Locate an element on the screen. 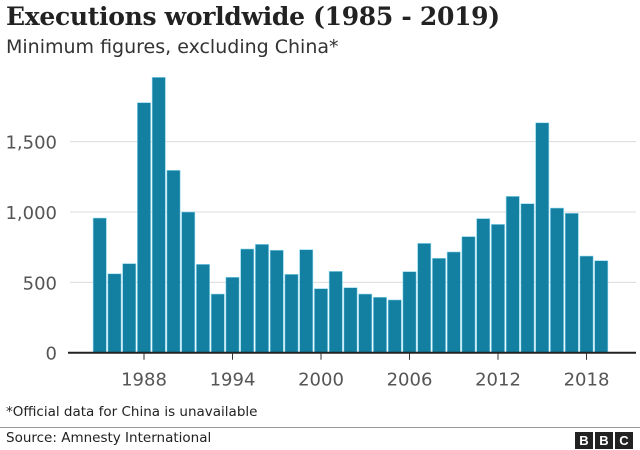 This screenshot has width=640, height=450. bar-2016 is located at coordinates (557, 280).